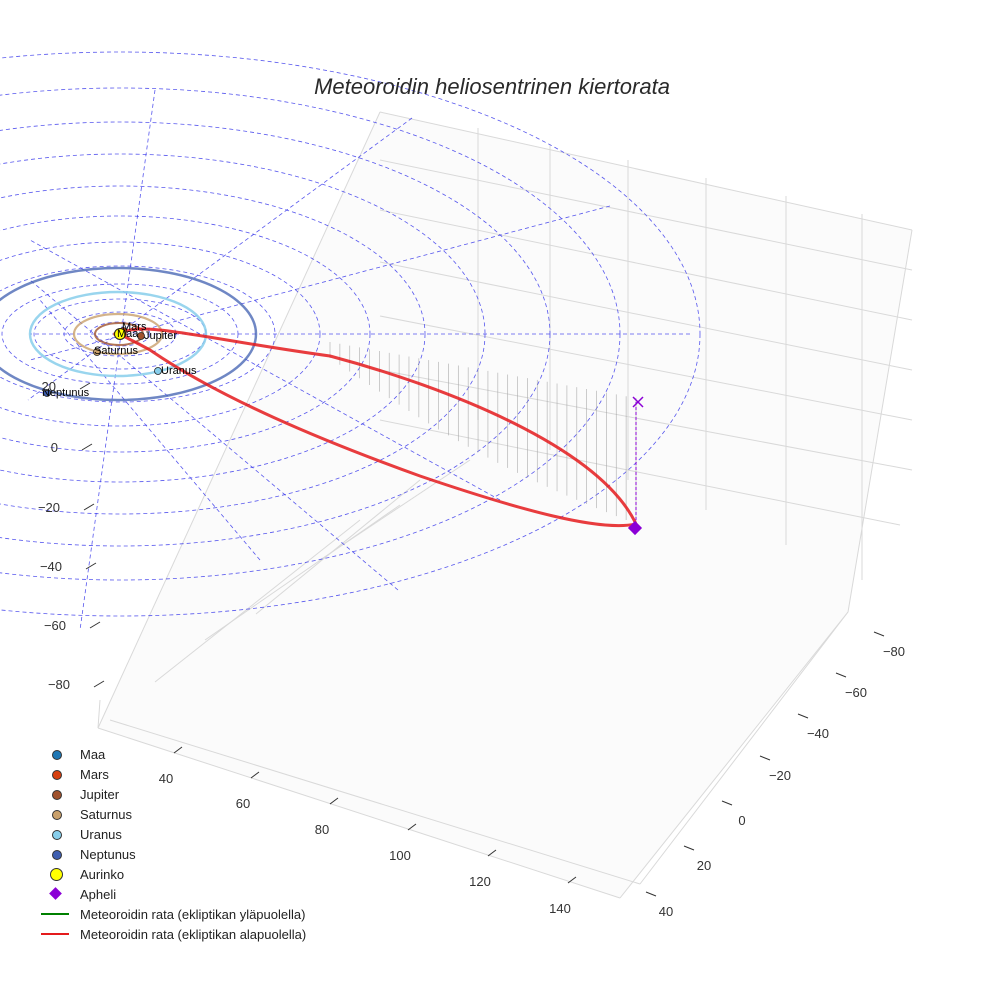 This screenshot has width=984, height=984. I want to click on planet-label-neptunus: Neptunus, so click(66, 393).